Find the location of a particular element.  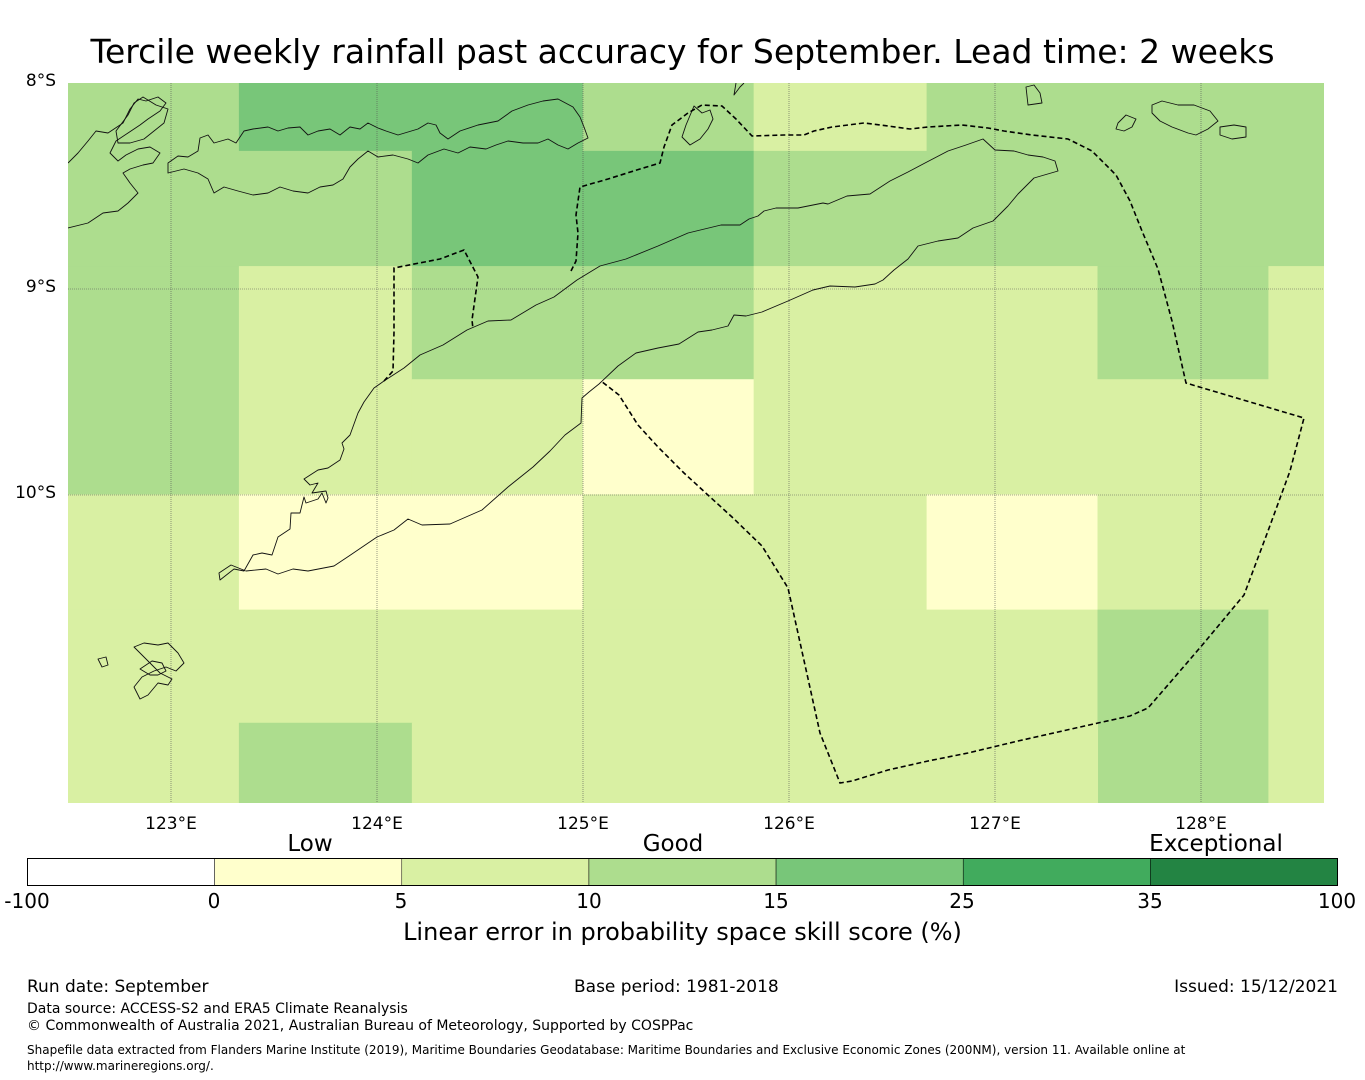

issued-date: Issued: 15/12/2021 is located at coordinates (1256, 987).